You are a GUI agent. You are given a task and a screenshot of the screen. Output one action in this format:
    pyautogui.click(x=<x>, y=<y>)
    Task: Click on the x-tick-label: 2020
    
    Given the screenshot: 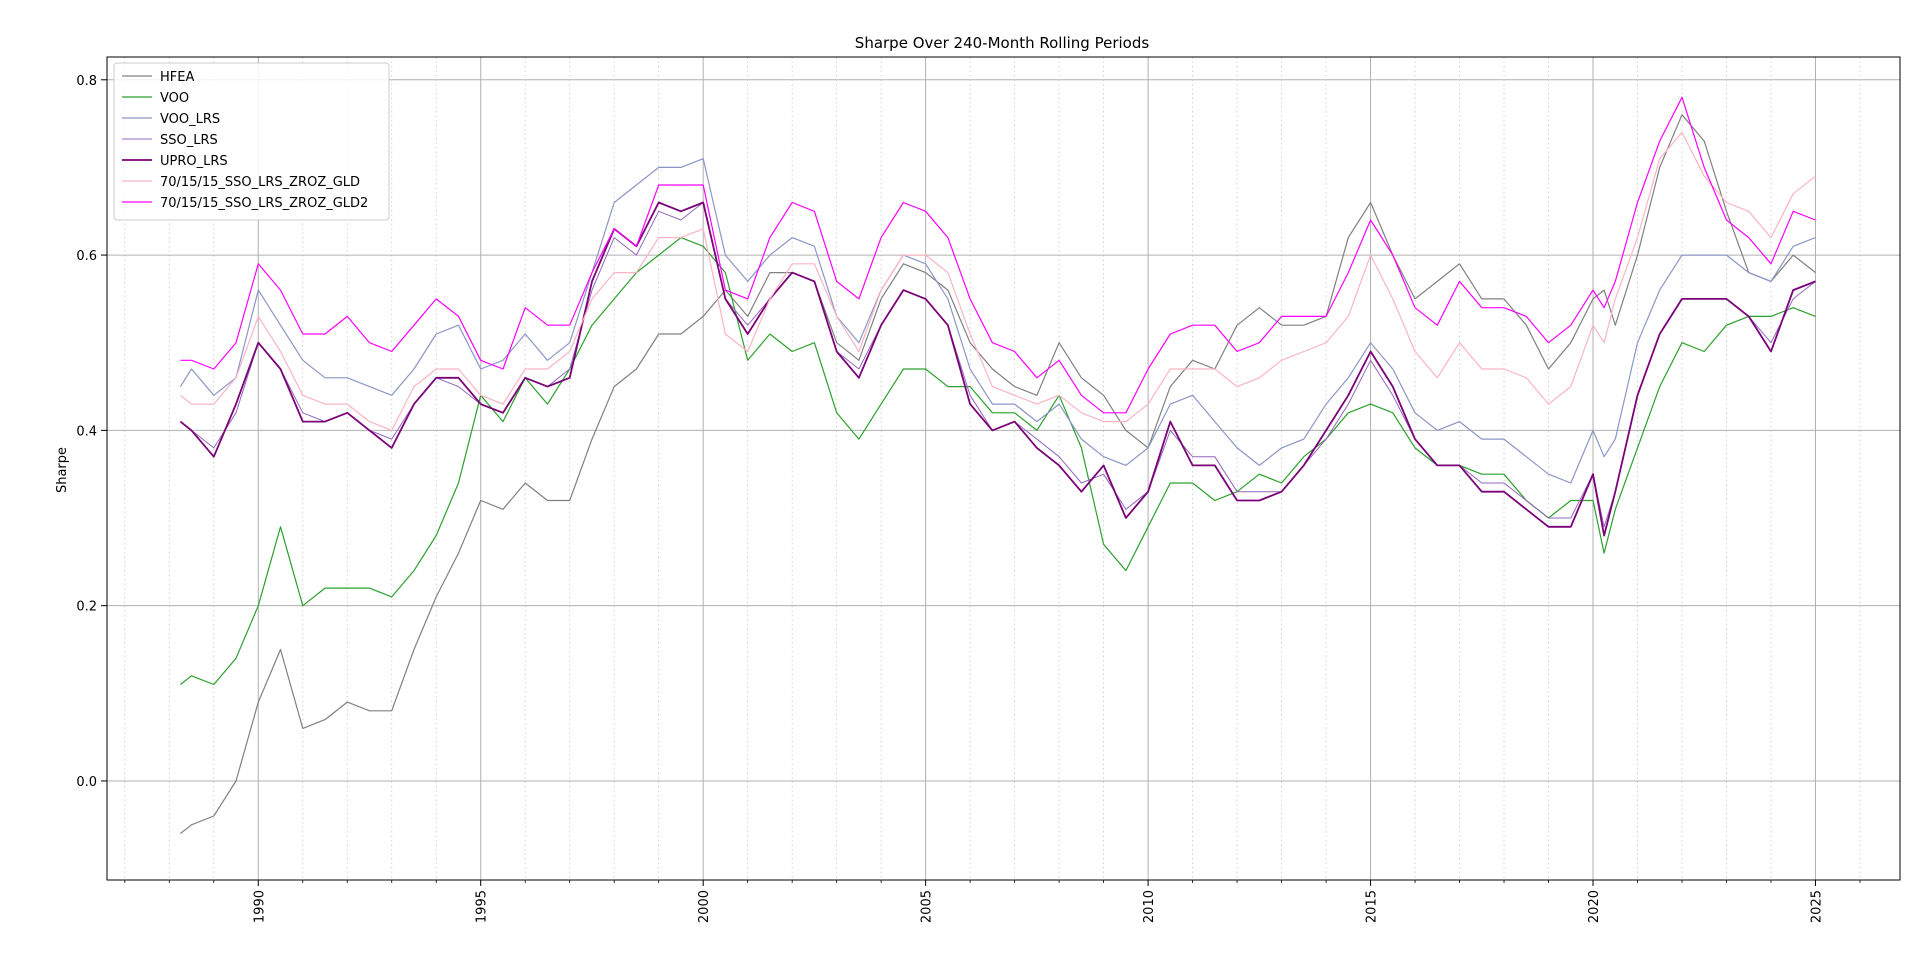 What is the action you would take?
    pyautogui.click(x=1594, y=906)
    